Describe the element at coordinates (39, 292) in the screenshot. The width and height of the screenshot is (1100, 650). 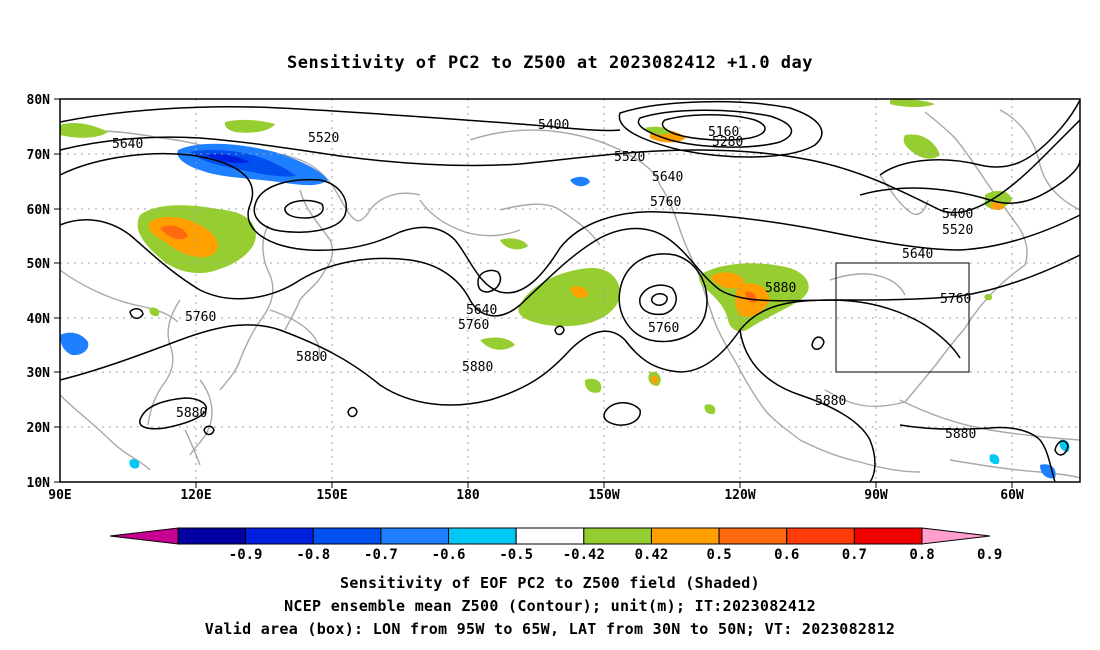
I see `latitude-axis: 80N 70N 60N 50N 40N 30N 20N 10N` at that location.